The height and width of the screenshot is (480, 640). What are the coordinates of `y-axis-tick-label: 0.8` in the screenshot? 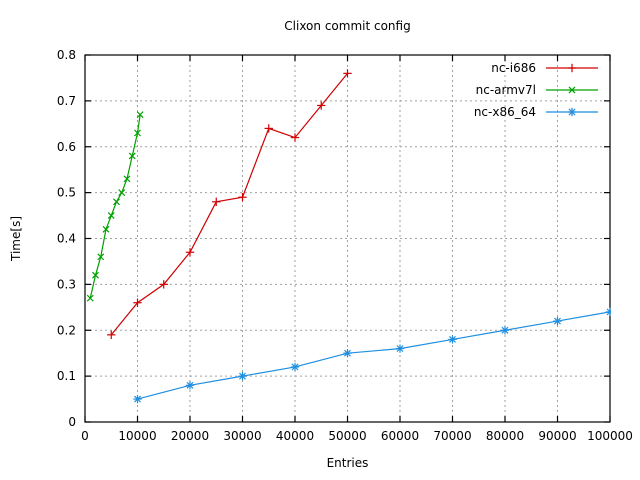 It's located at (66, 55).